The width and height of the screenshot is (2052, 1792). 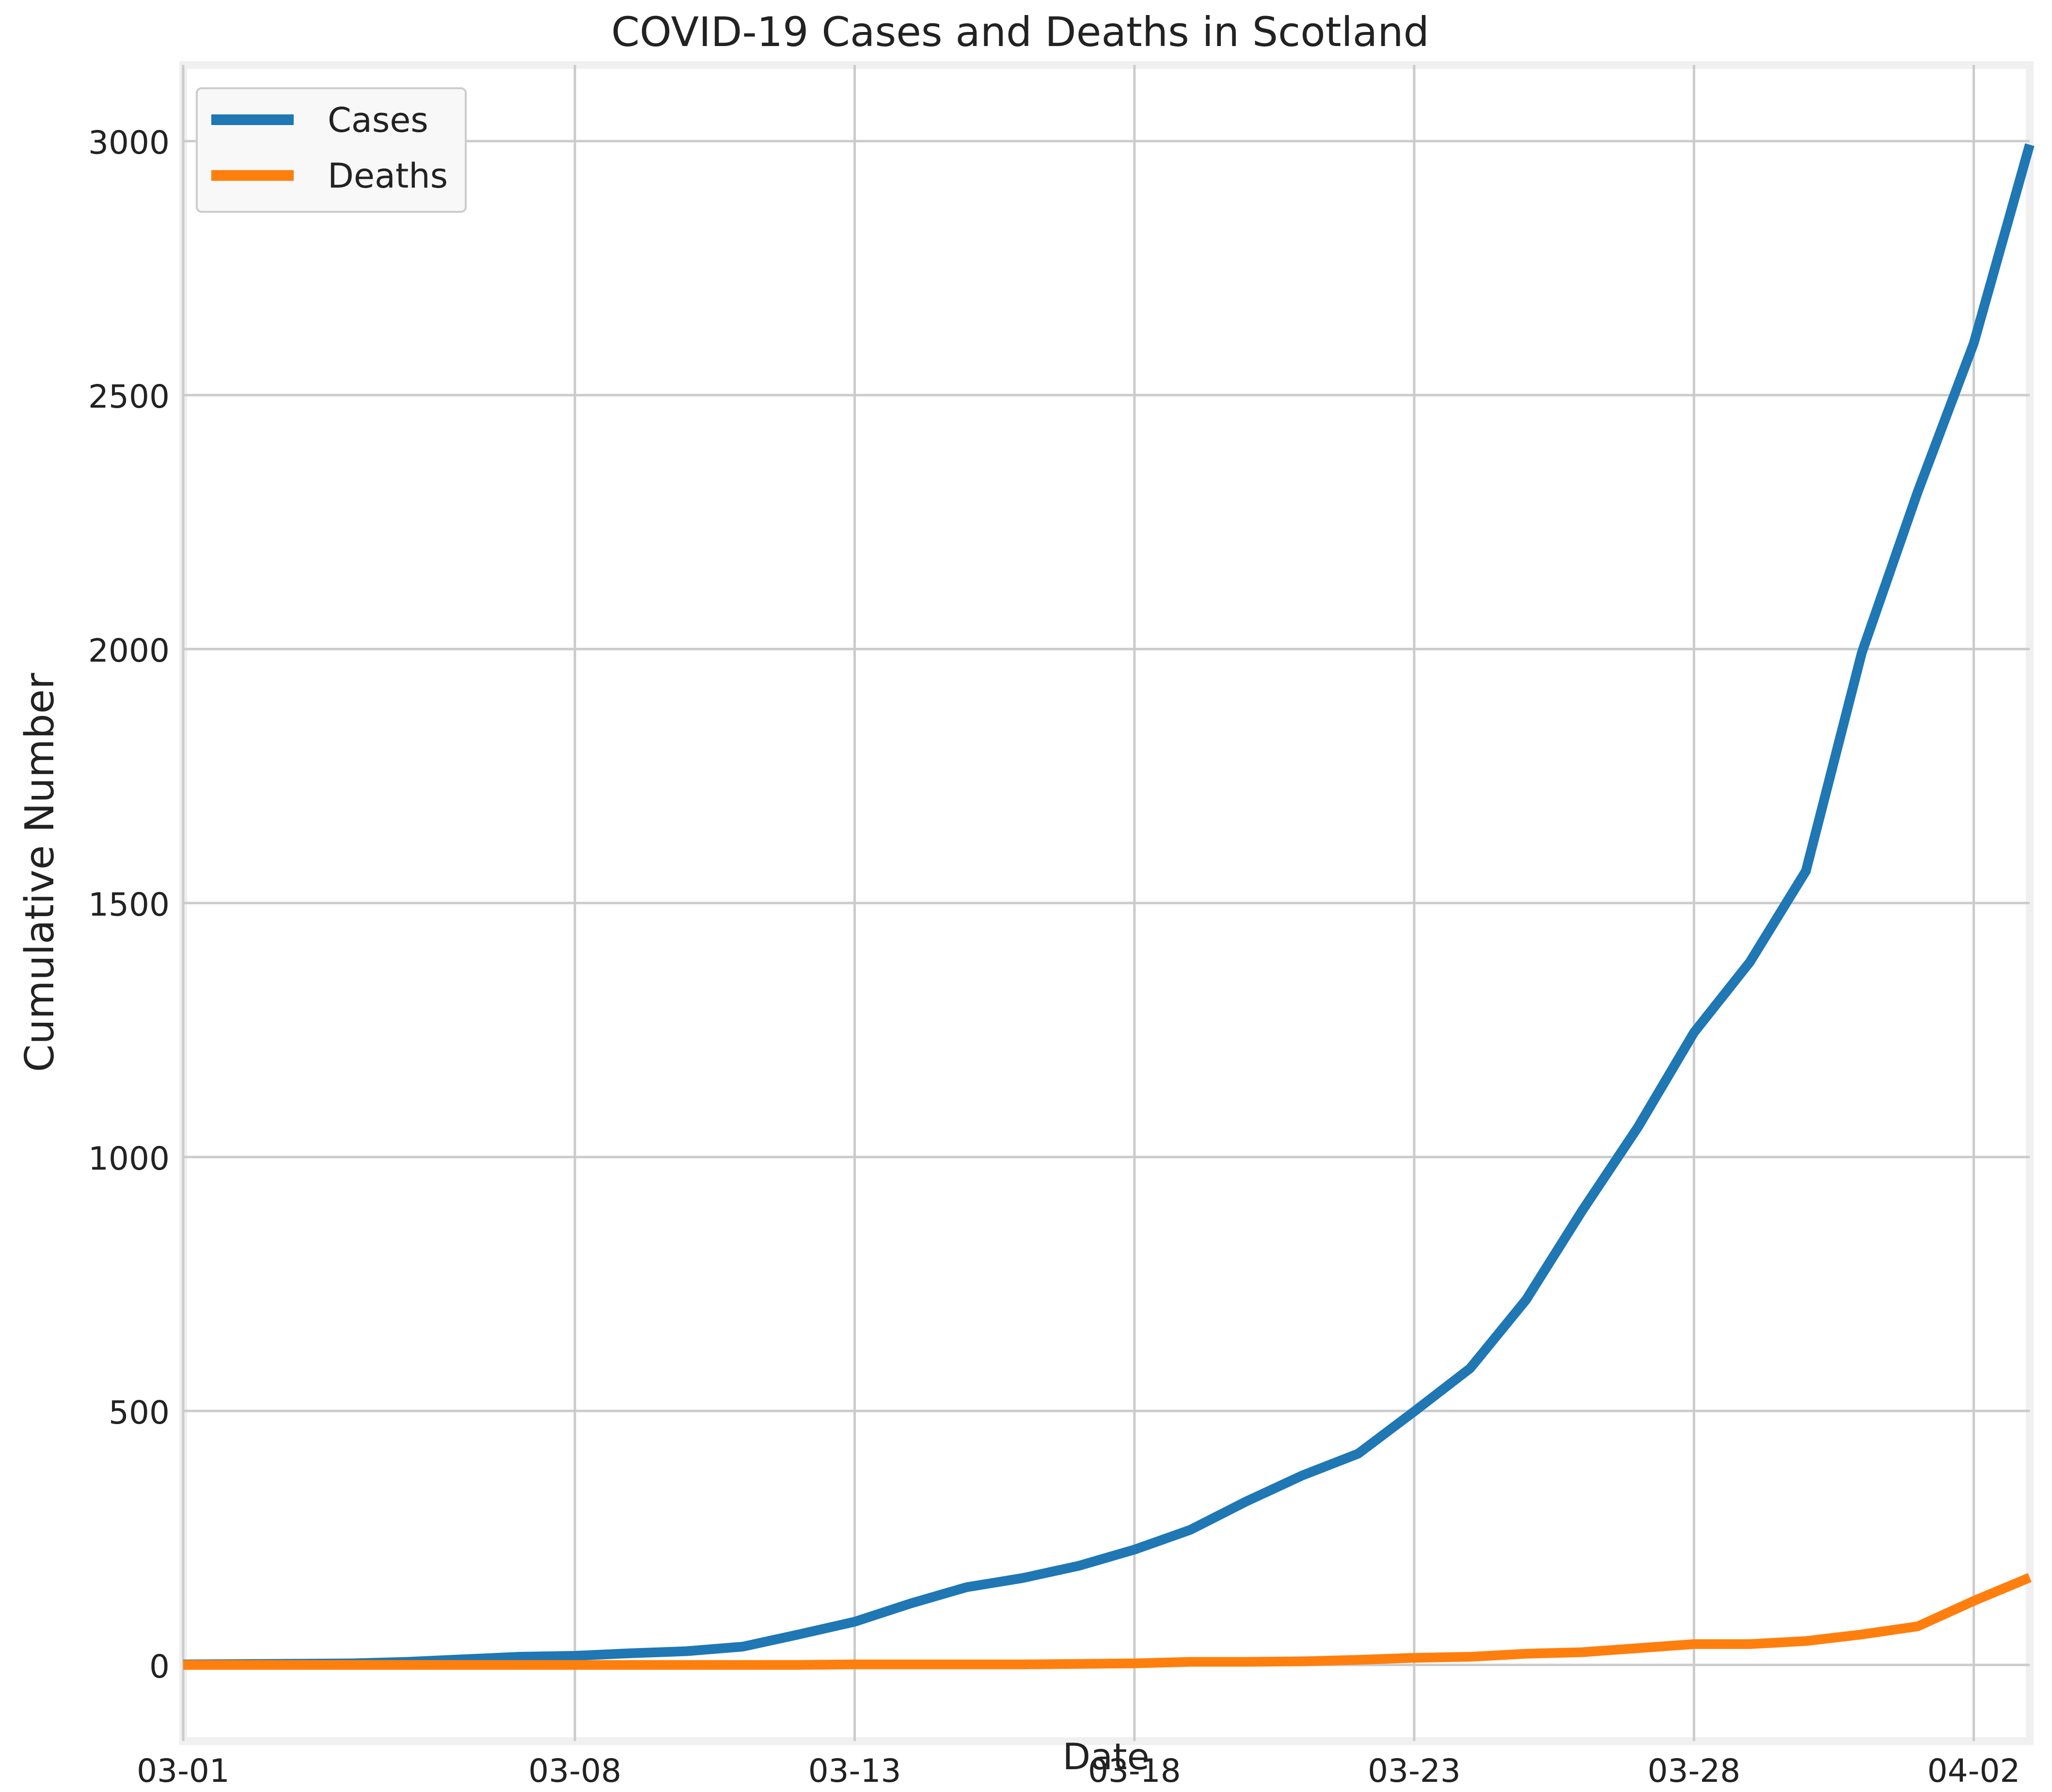 I want to click on x-axis-ticks: 03-01 03-08 03-13 03-18 03-23 03-28 04-02, so click(x=1078, y=1771).